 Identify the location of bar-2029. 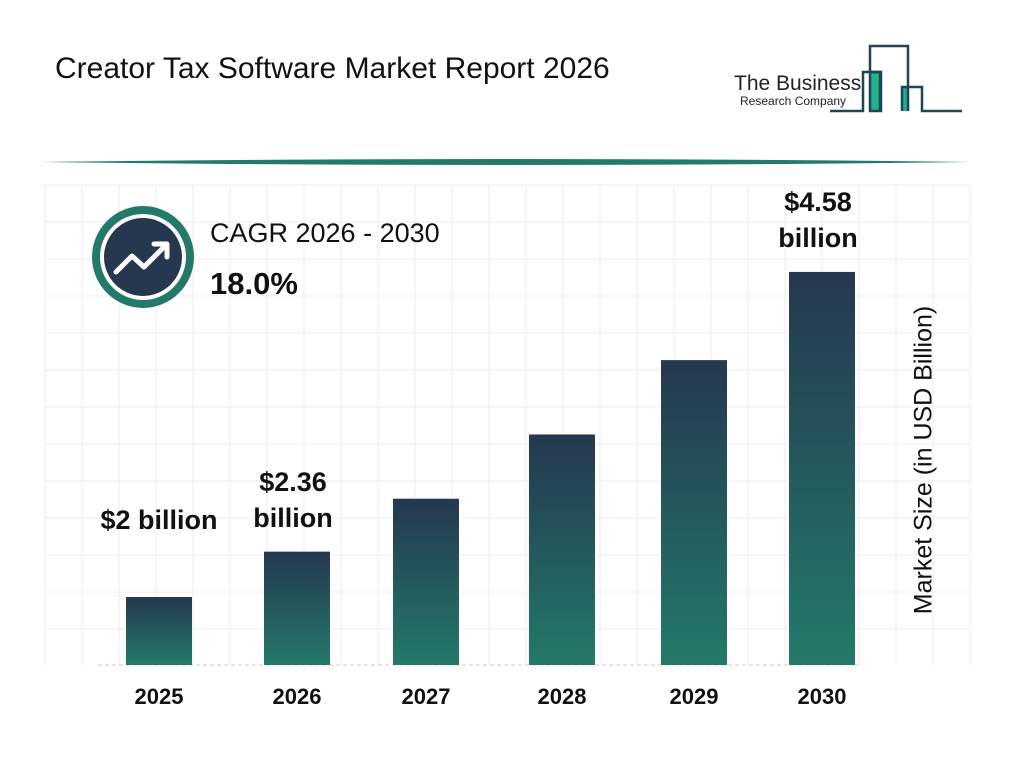
(694, 512).